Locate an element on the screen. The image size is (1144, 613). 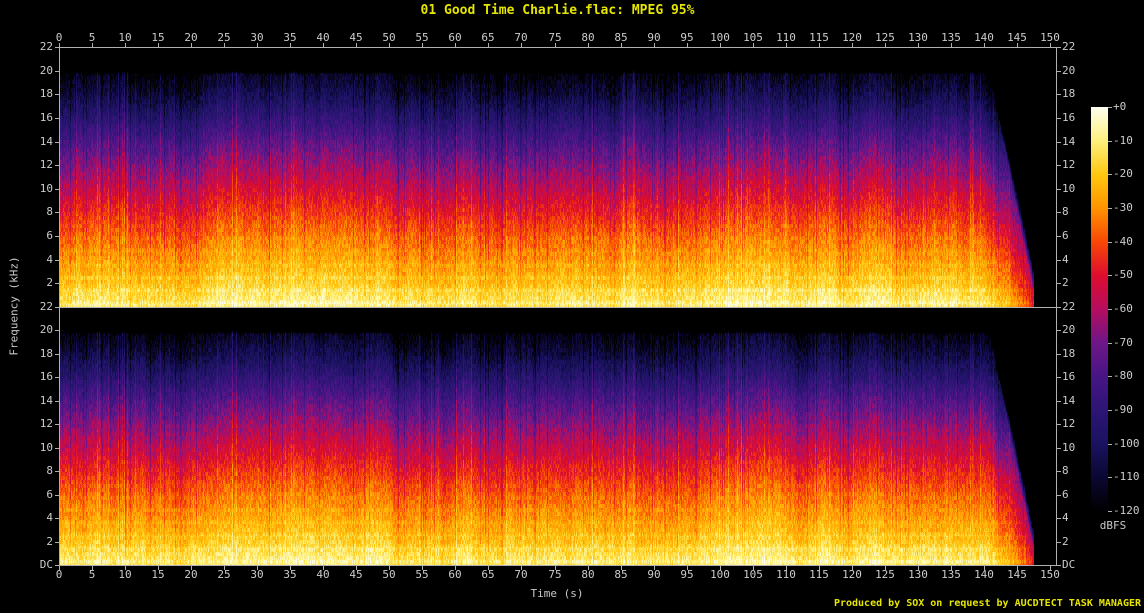
x-axis-tick-label: 60 is located at coordinates (455, 574).